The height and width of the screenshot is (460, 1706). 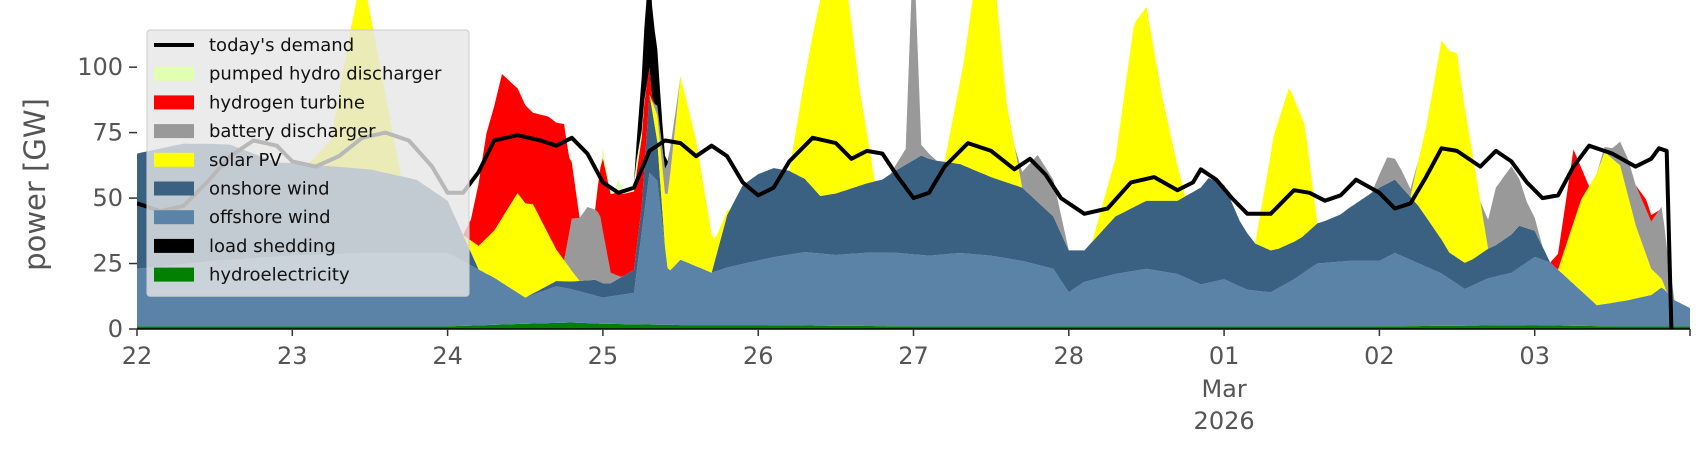 What do you see at coordinates (1534, 356) in the screenshot?
I see `x-tick-label: 03` at bounding box center [1534, 356].